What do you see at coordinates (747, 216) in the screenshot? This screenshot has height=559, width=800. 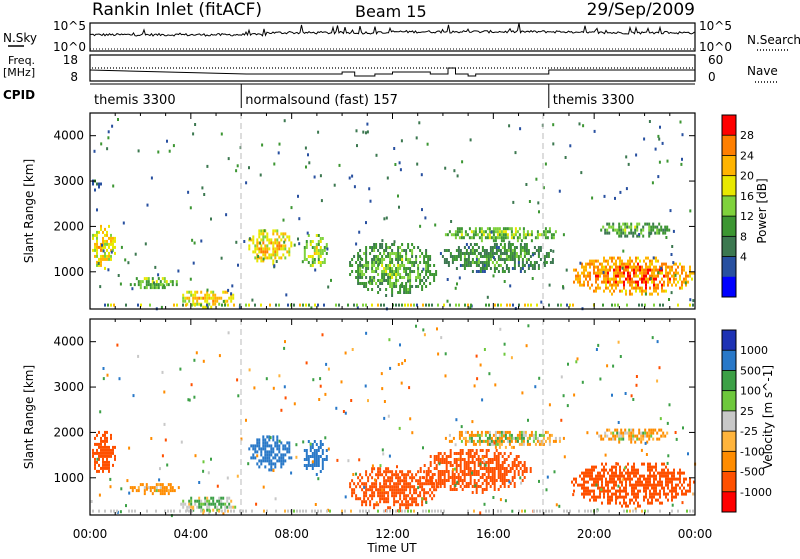 I see `colorbar-tick-label: 12` at bounding box center [747, 216].